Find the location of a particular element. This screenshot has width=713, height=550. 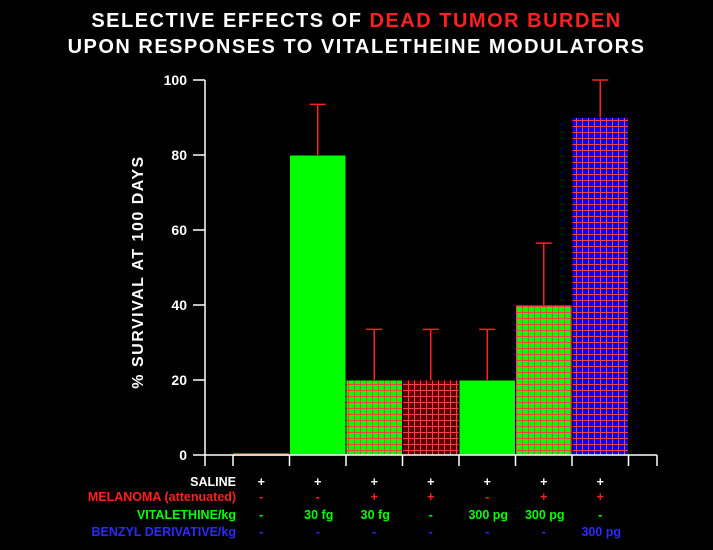

y-tick-label: 40 is located at coordinates (179, 305).